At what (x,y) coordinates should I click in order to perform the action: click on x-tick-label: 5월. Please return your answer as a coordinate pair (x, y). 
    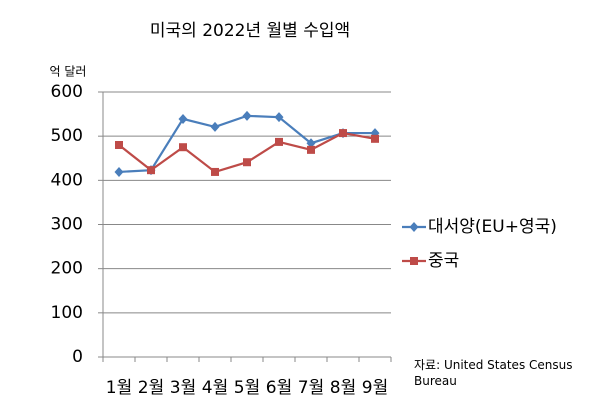
    Looking at the image, I should click on (247, 388).